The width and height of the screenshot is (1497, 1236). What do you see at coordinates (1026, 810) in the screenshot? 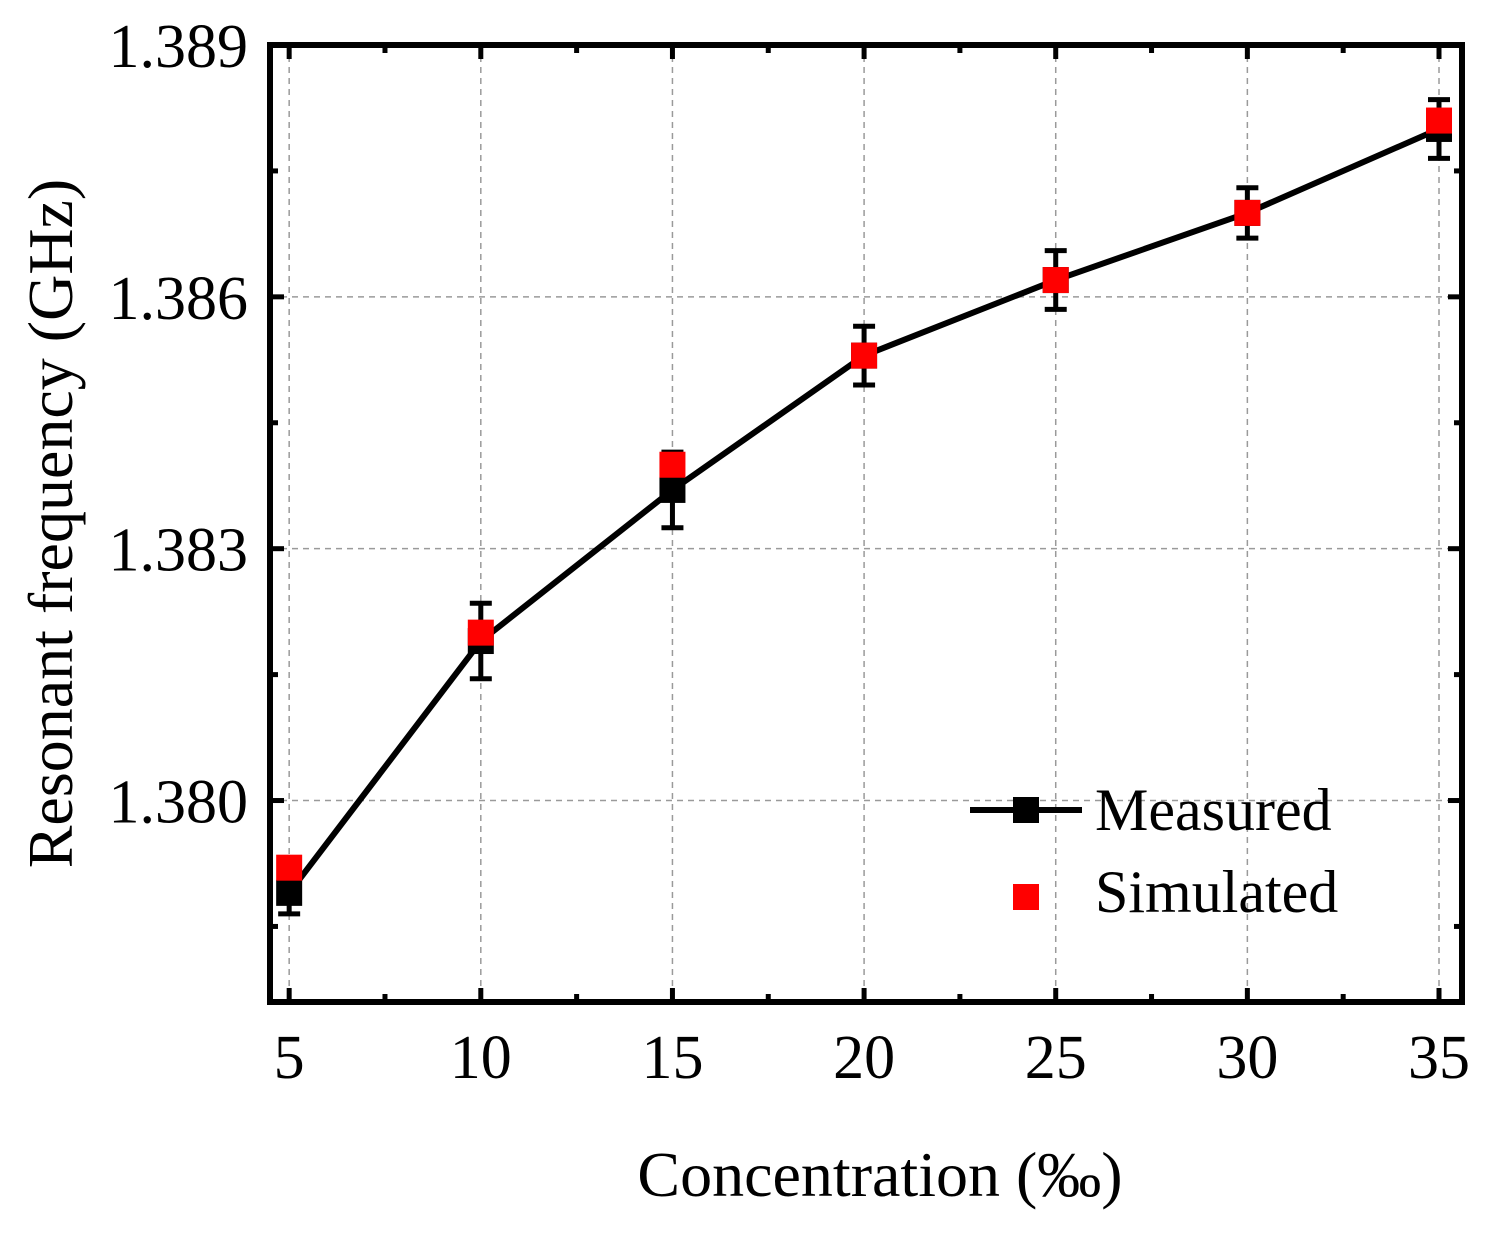
I see `legend-measured-marker` at bounding box center [1026, 810].